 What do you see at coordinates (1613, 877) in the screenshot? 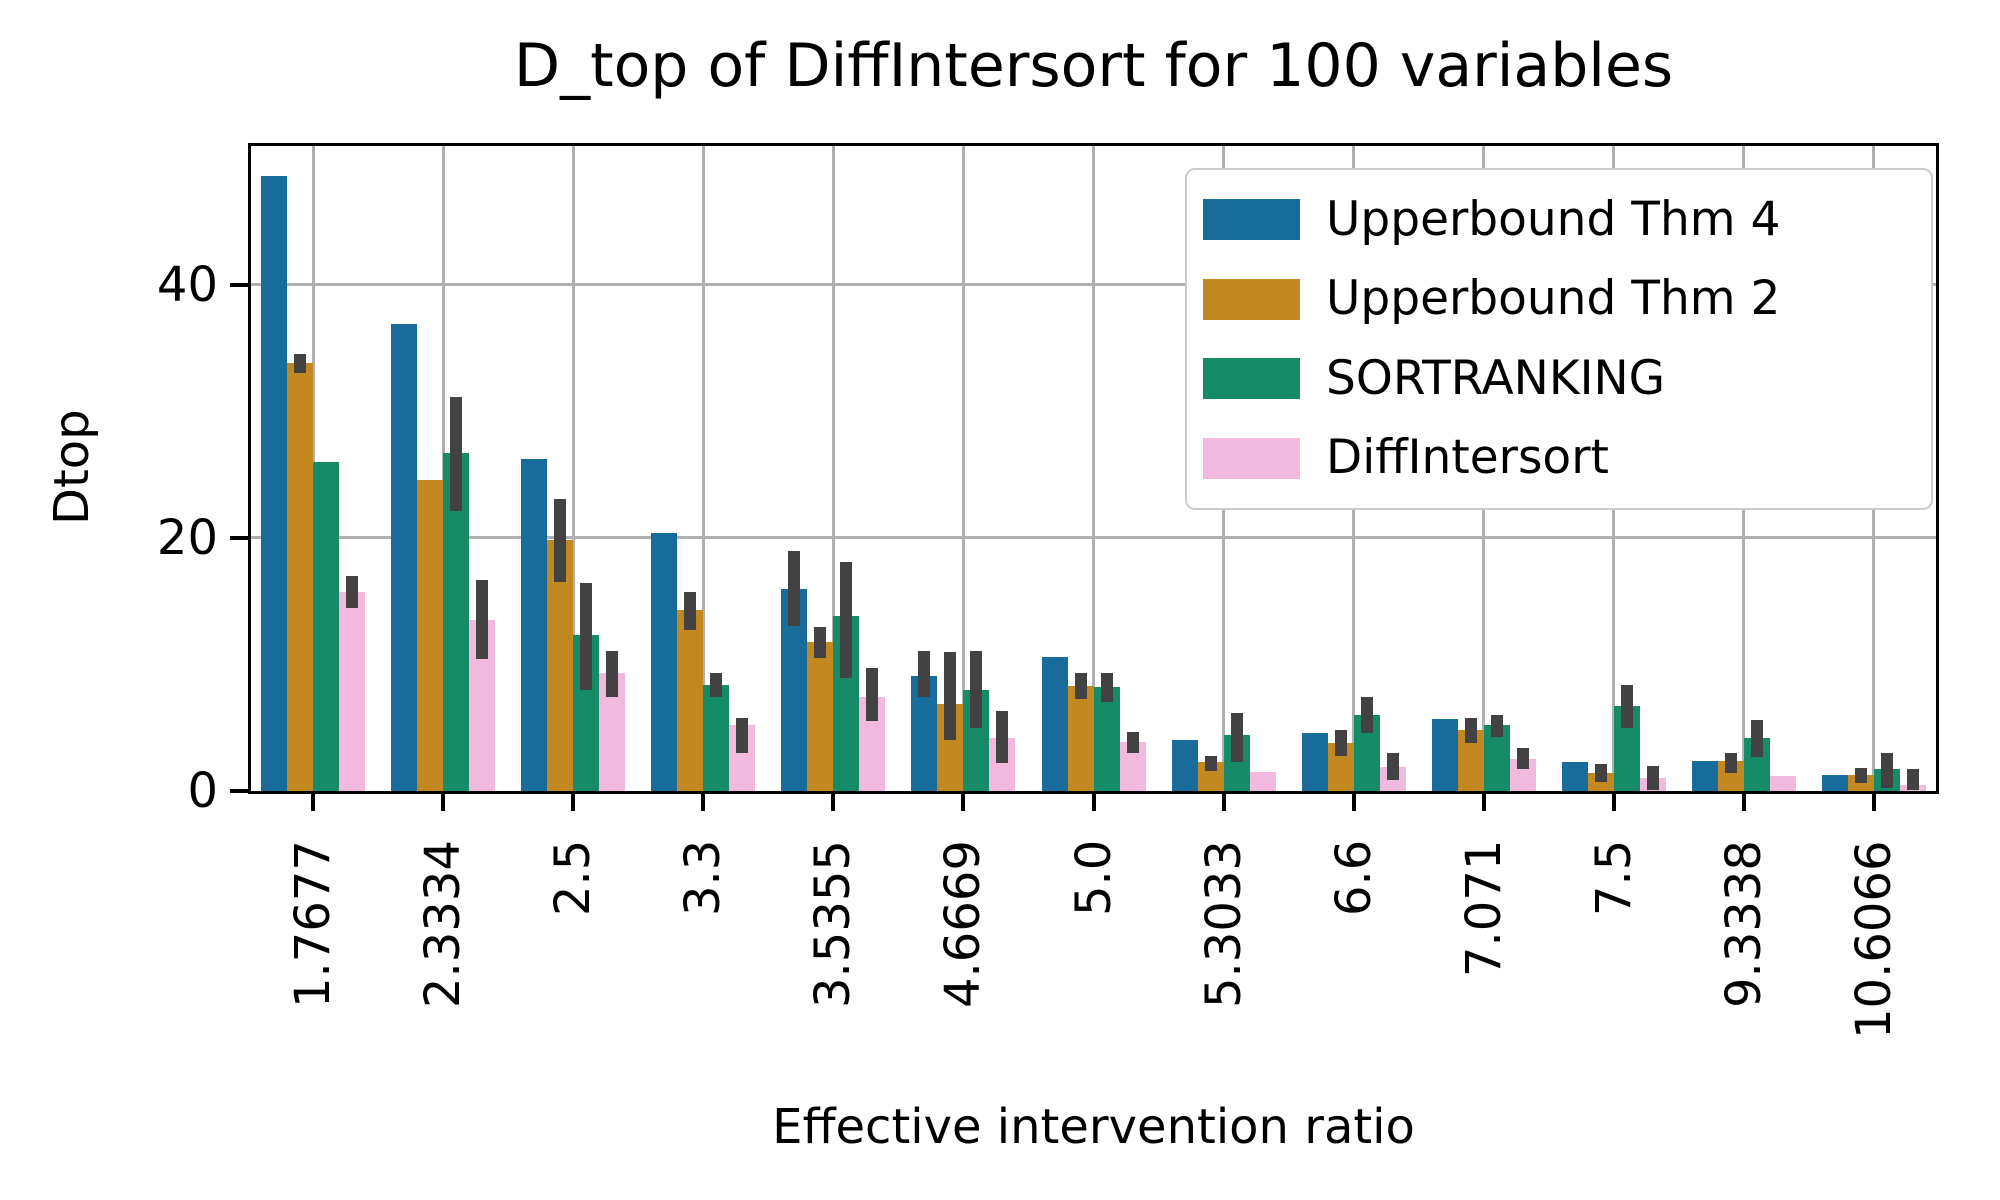
I see `x-tick-label: 7.5` at bounding box center [1613, 877].